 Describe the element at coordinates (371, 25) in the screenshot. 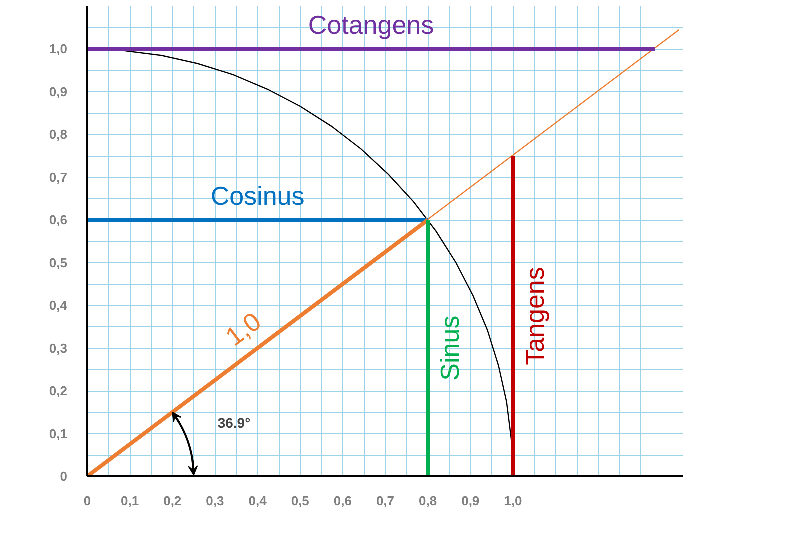

I see `series-label: Cotangens` at that location.